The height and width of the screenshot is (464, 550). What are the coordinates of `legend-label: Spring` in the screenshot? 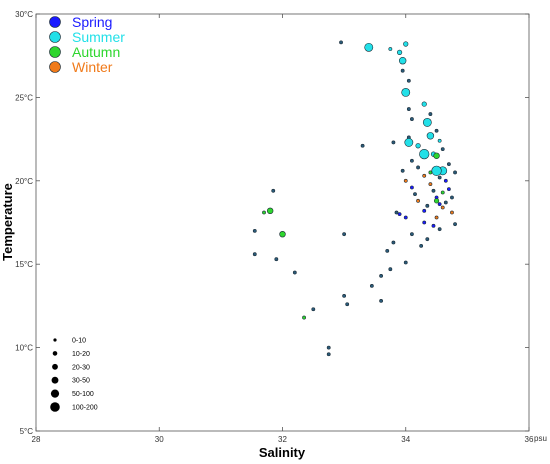 It's located at (92, 22).